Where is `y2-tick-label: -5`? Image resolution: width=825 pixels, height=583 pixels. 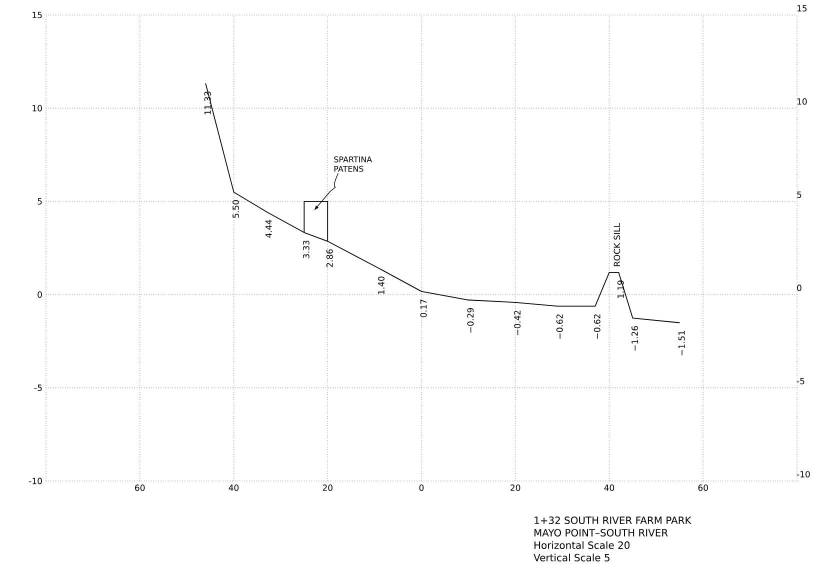 y2-tick-label: -5 is located at coordinates (800, 381).